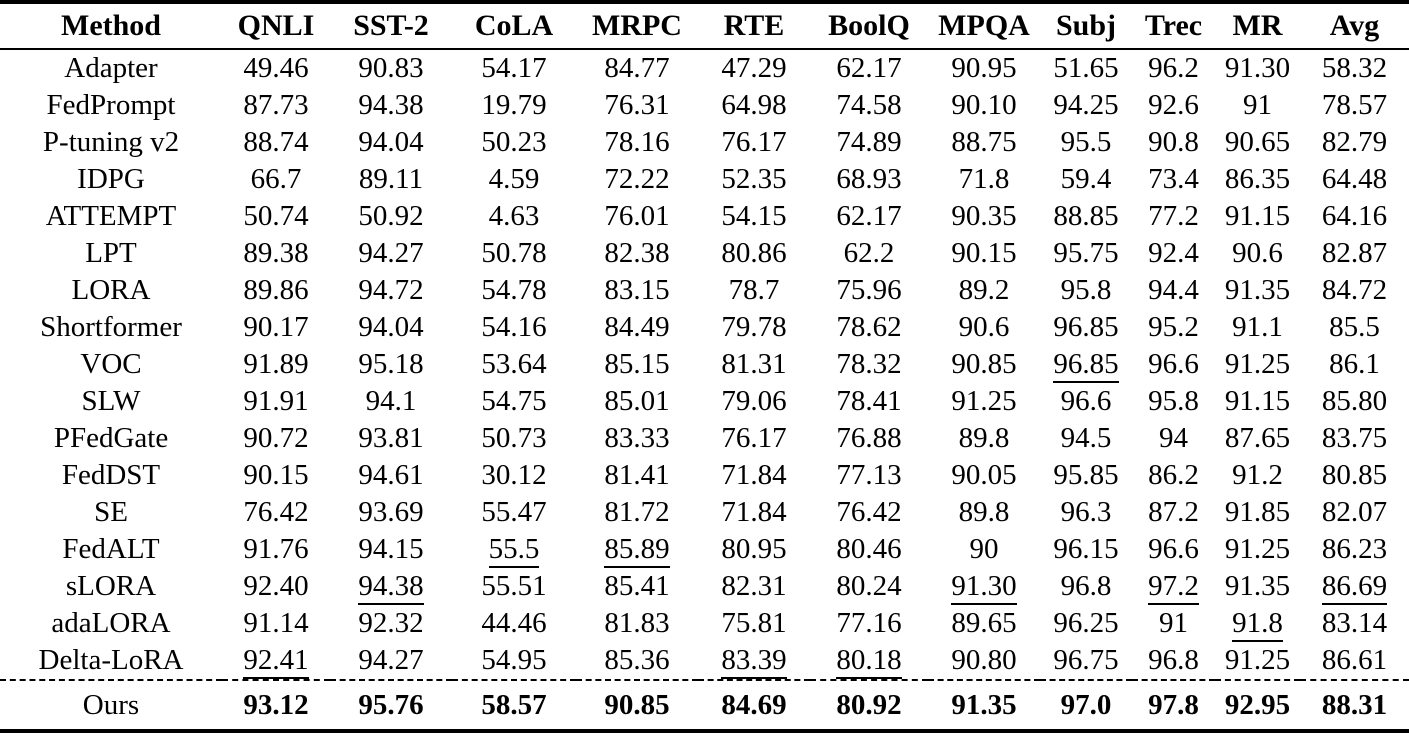  I want to click on score-value: 68.93, so click(869, 179).